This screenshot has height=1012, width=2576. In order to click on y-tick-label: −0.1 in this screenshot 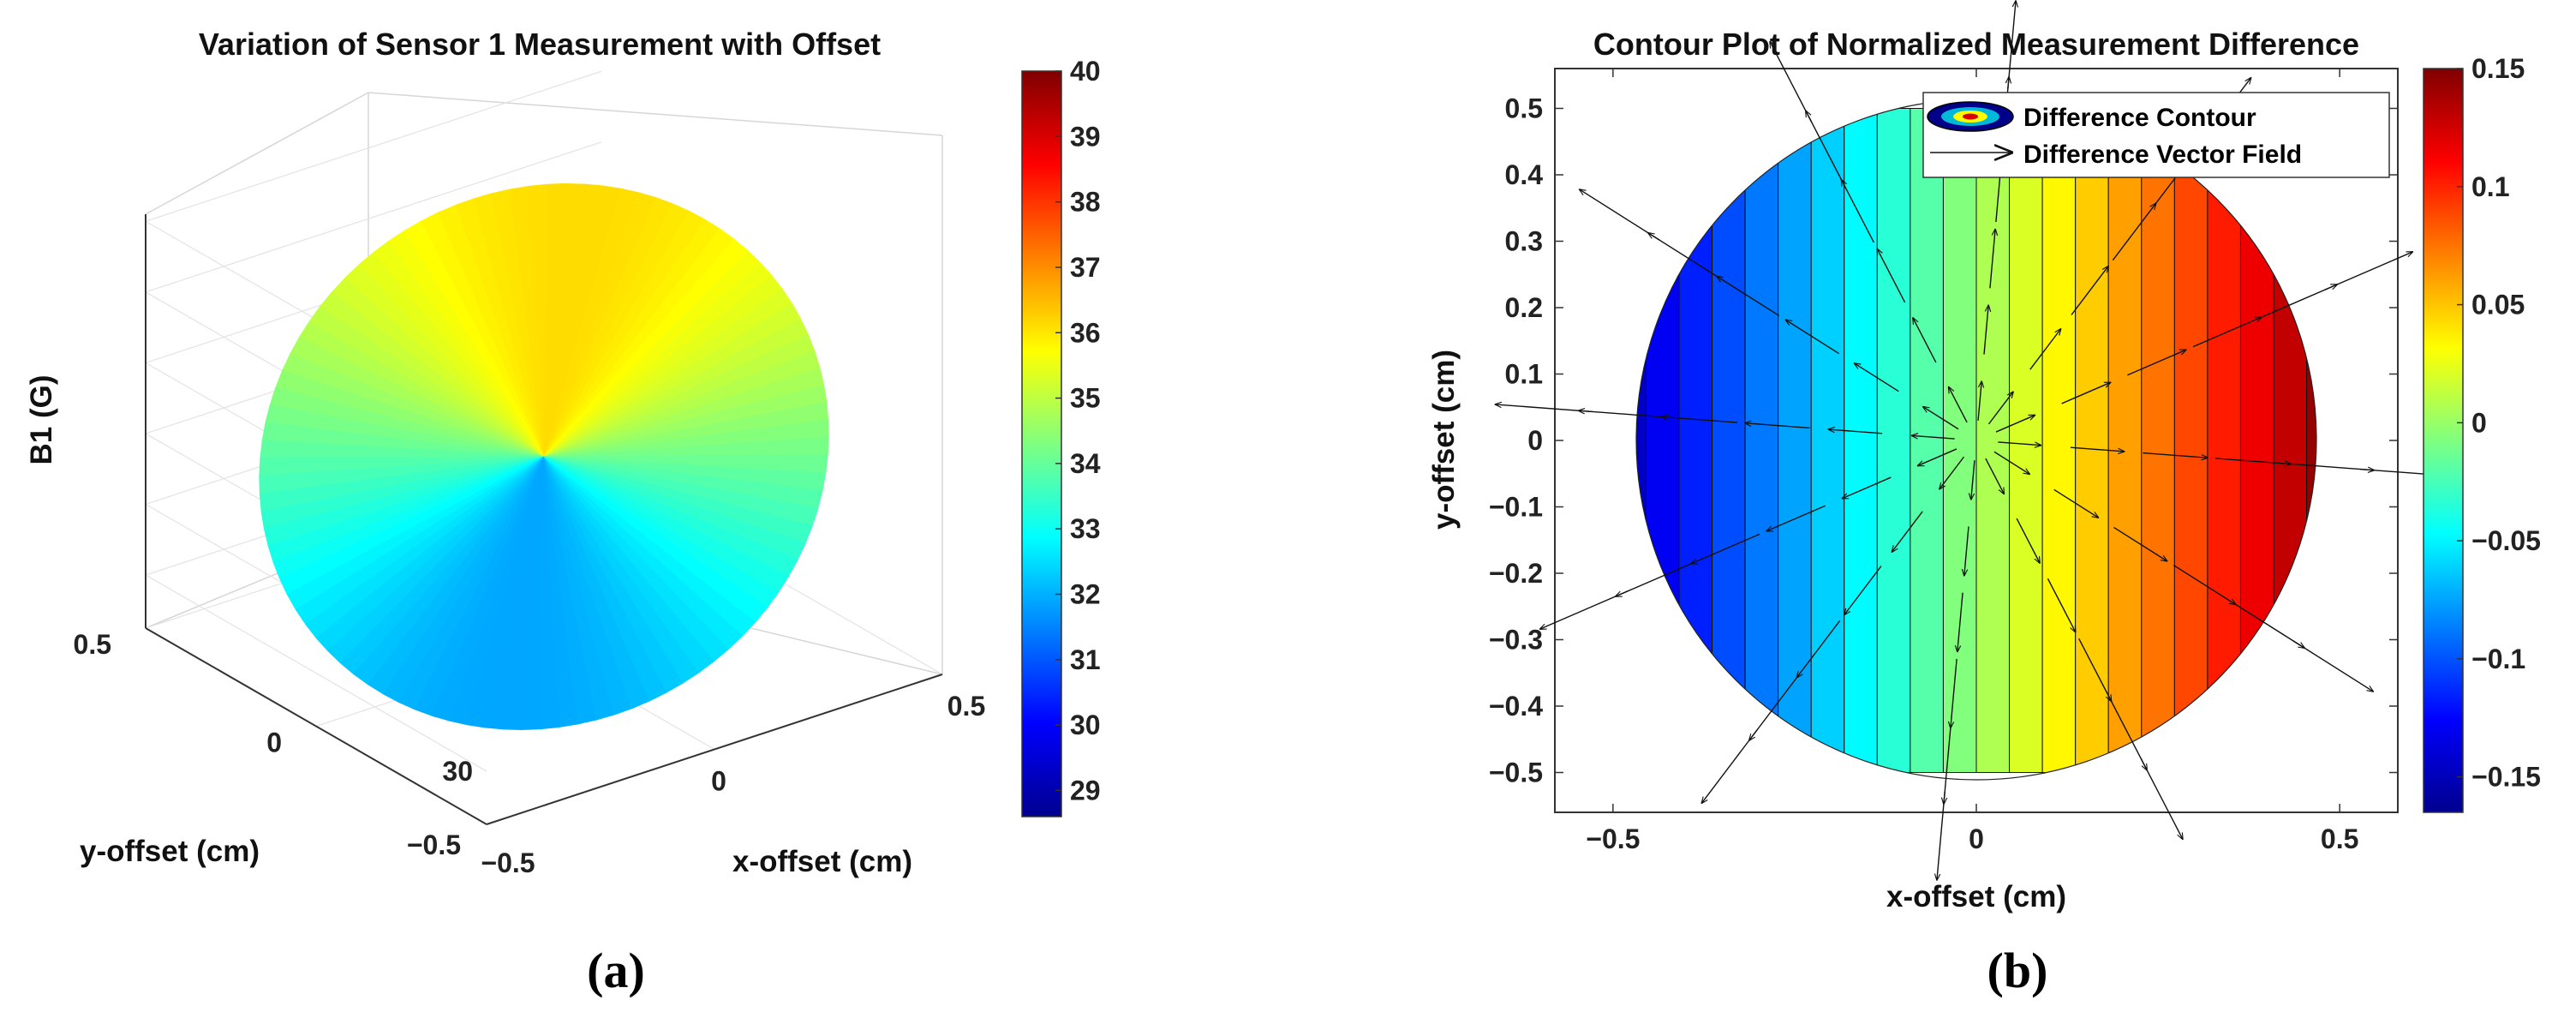, I will do `click(1516, 507)`.